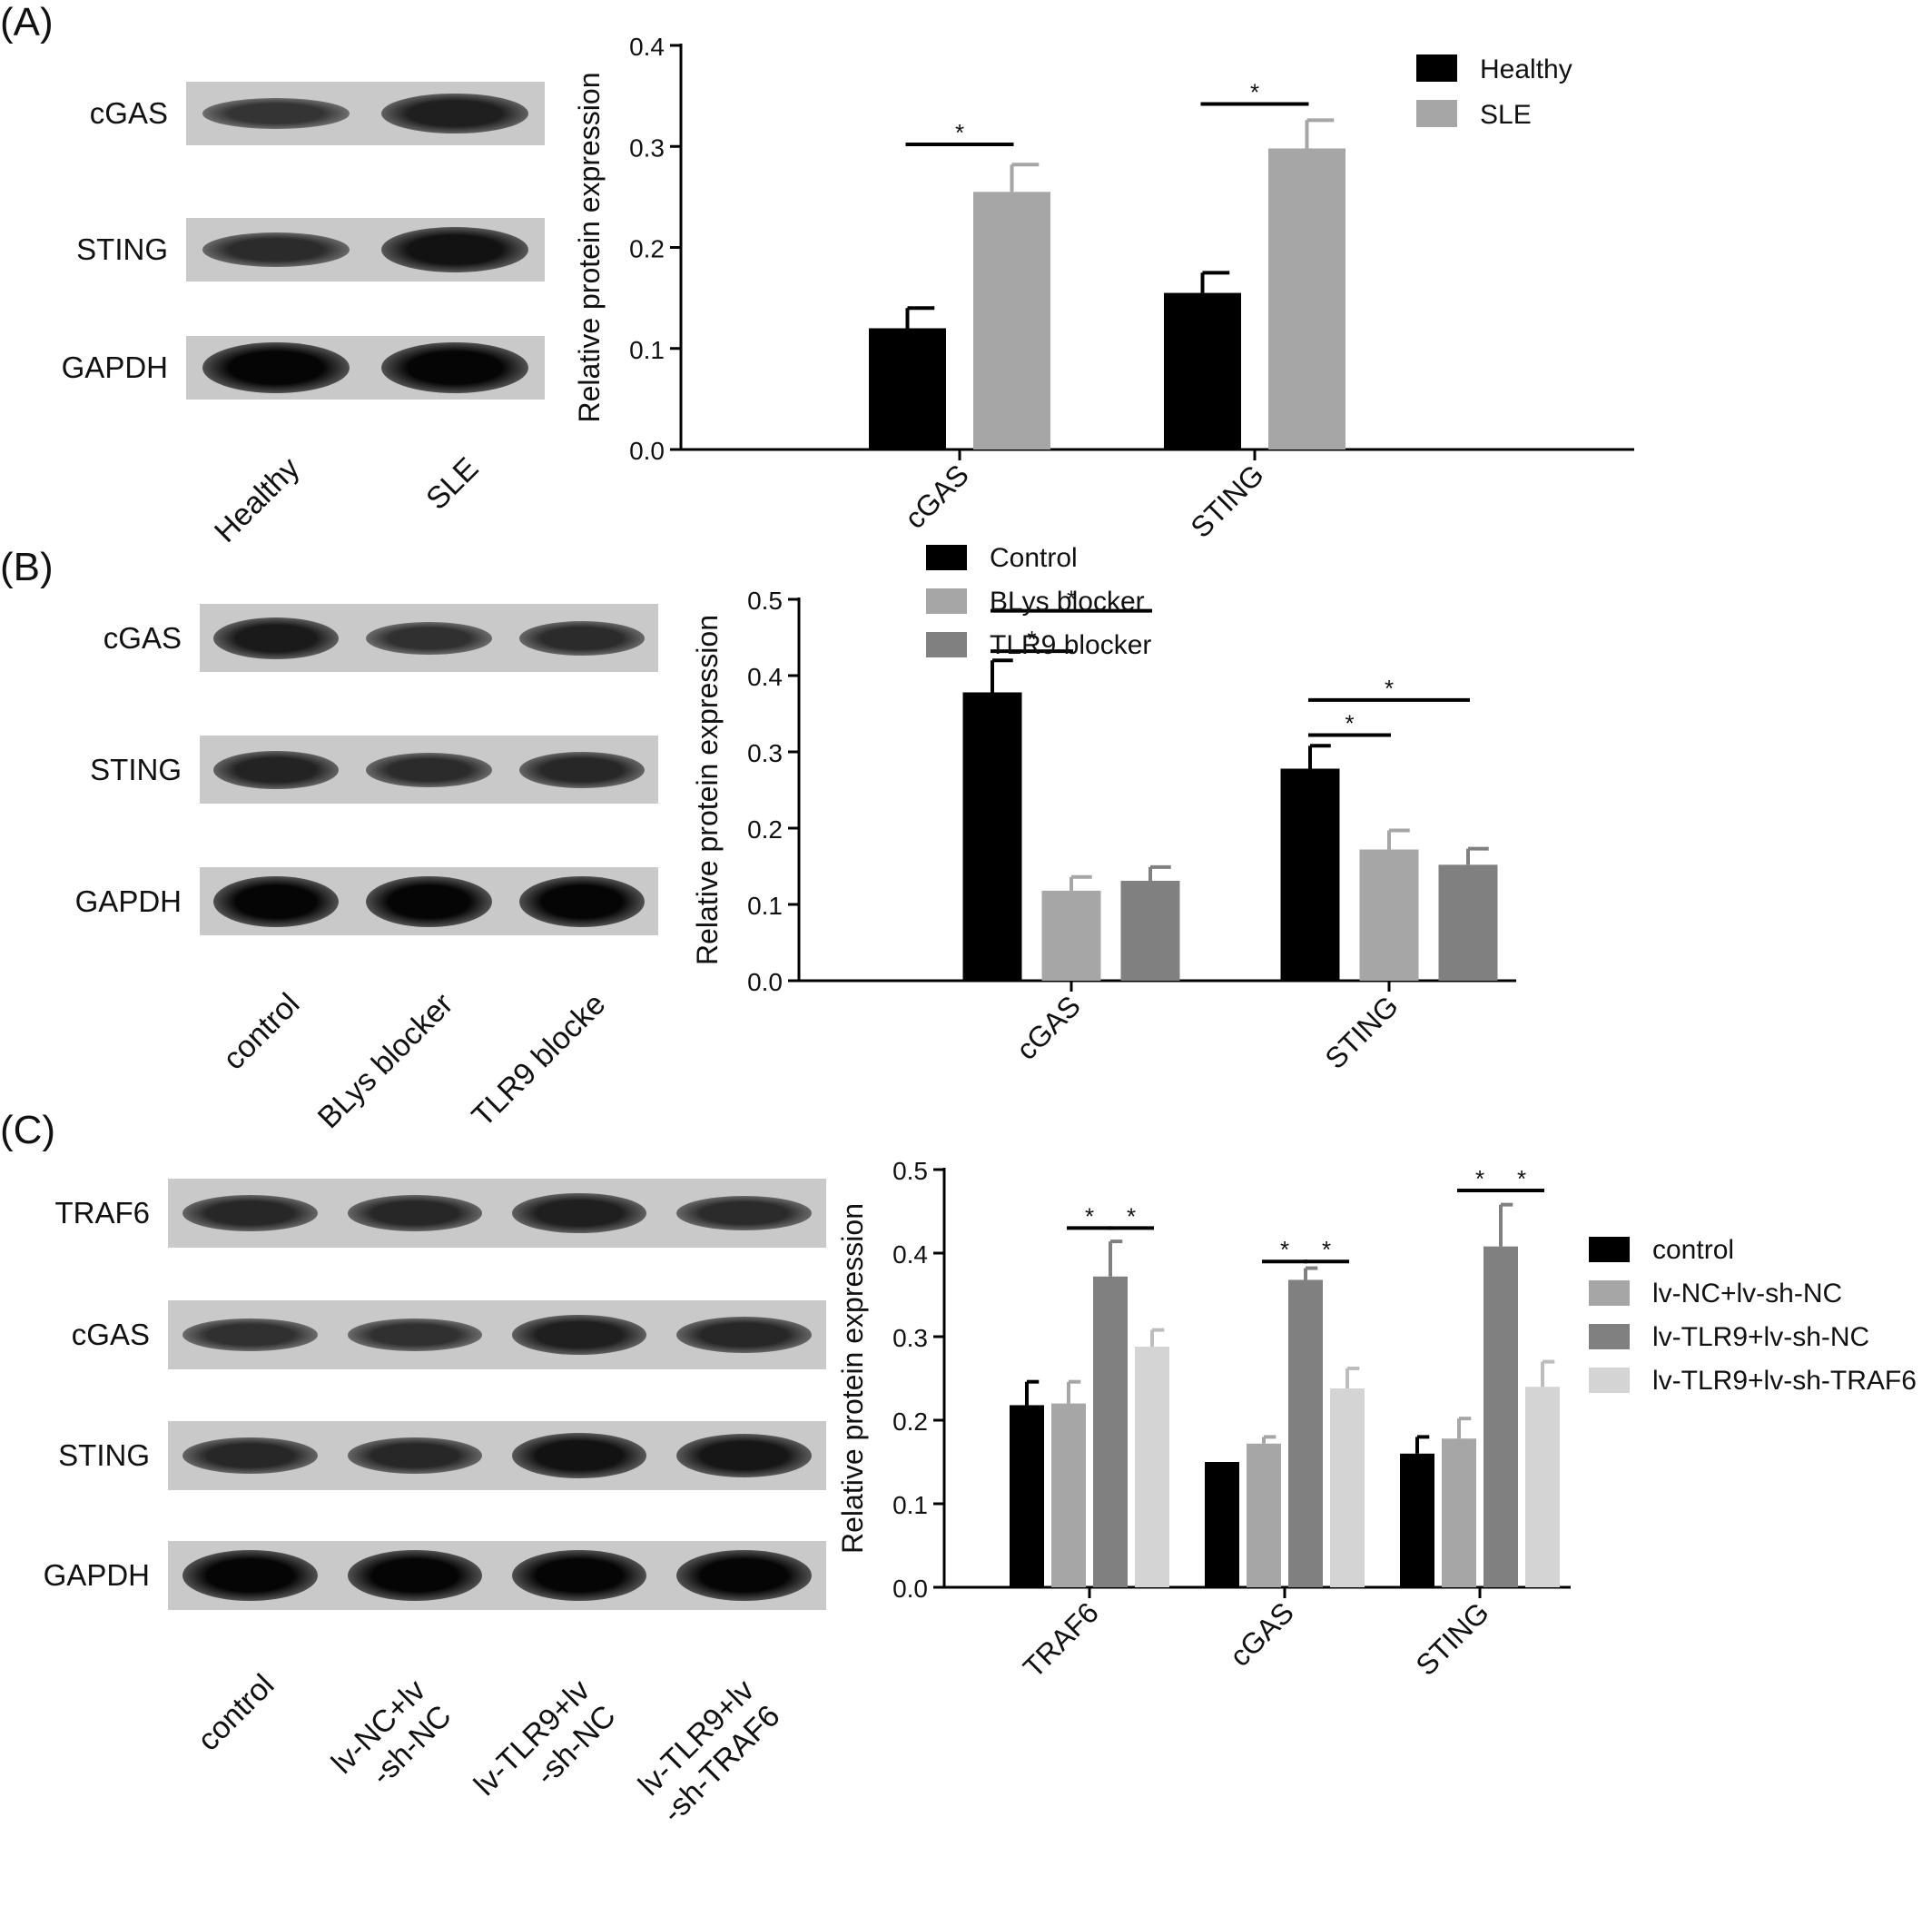 Image resolution: width=1932 pixels, height=1916 pixels. What do you see at coordinates (27, 567) in the screenshot?
I see `panel-letter: (B)` at bounding box center [27, 567].